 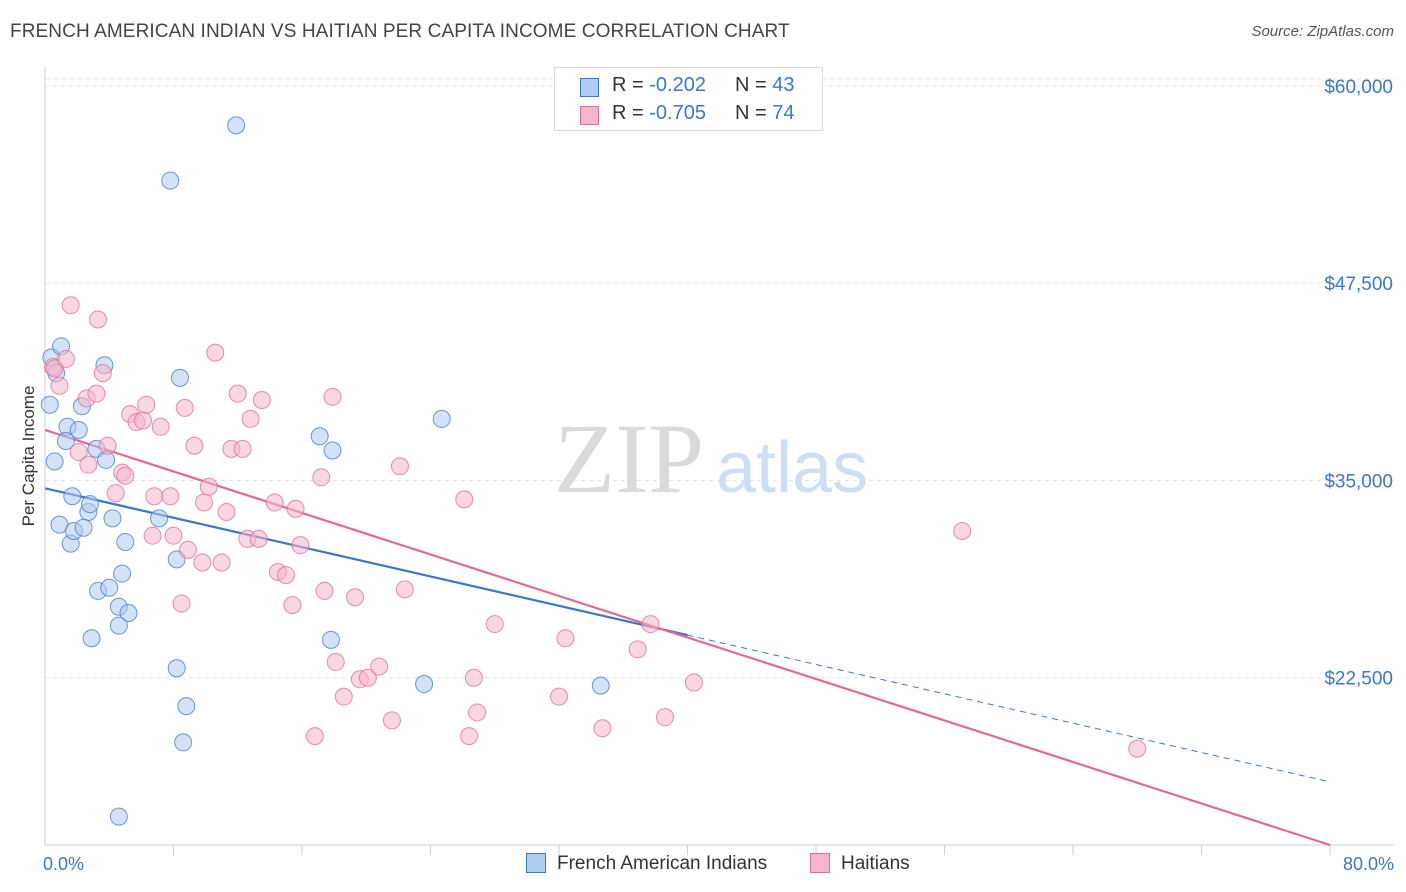 What do you see at coordinates (589, 115) in the screenshot?
I see `pink-swatch-icon` at bounding box center [589, 115].